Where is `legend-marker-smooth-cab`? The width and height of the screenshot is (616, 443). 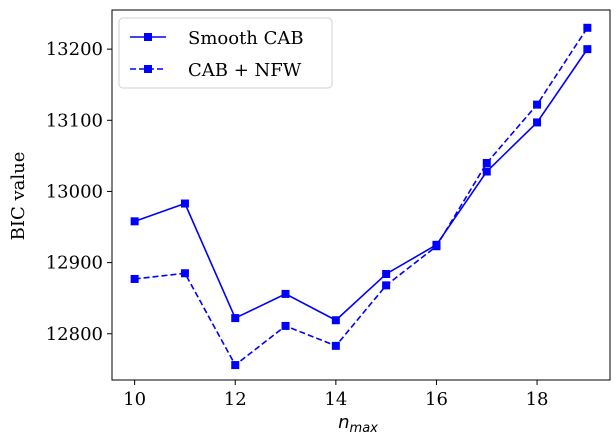
legend-marker-smooth-cab is located at coordinates (148, 37).